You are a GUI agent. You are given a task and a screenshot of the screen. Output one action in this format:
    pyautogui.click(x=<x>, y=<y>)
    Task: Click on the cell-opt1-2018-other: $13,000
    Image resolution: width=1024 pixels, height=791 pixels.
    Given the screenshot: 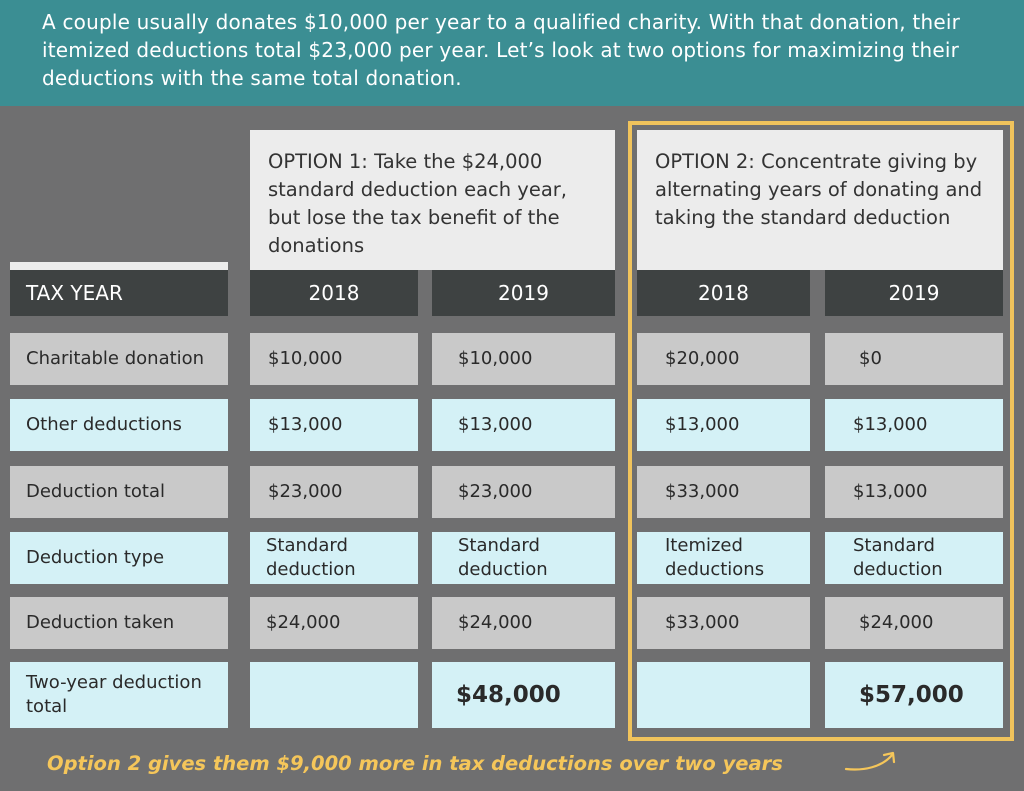 What is the action you would take?
    pyautogui.click(x=334, y=425)
    